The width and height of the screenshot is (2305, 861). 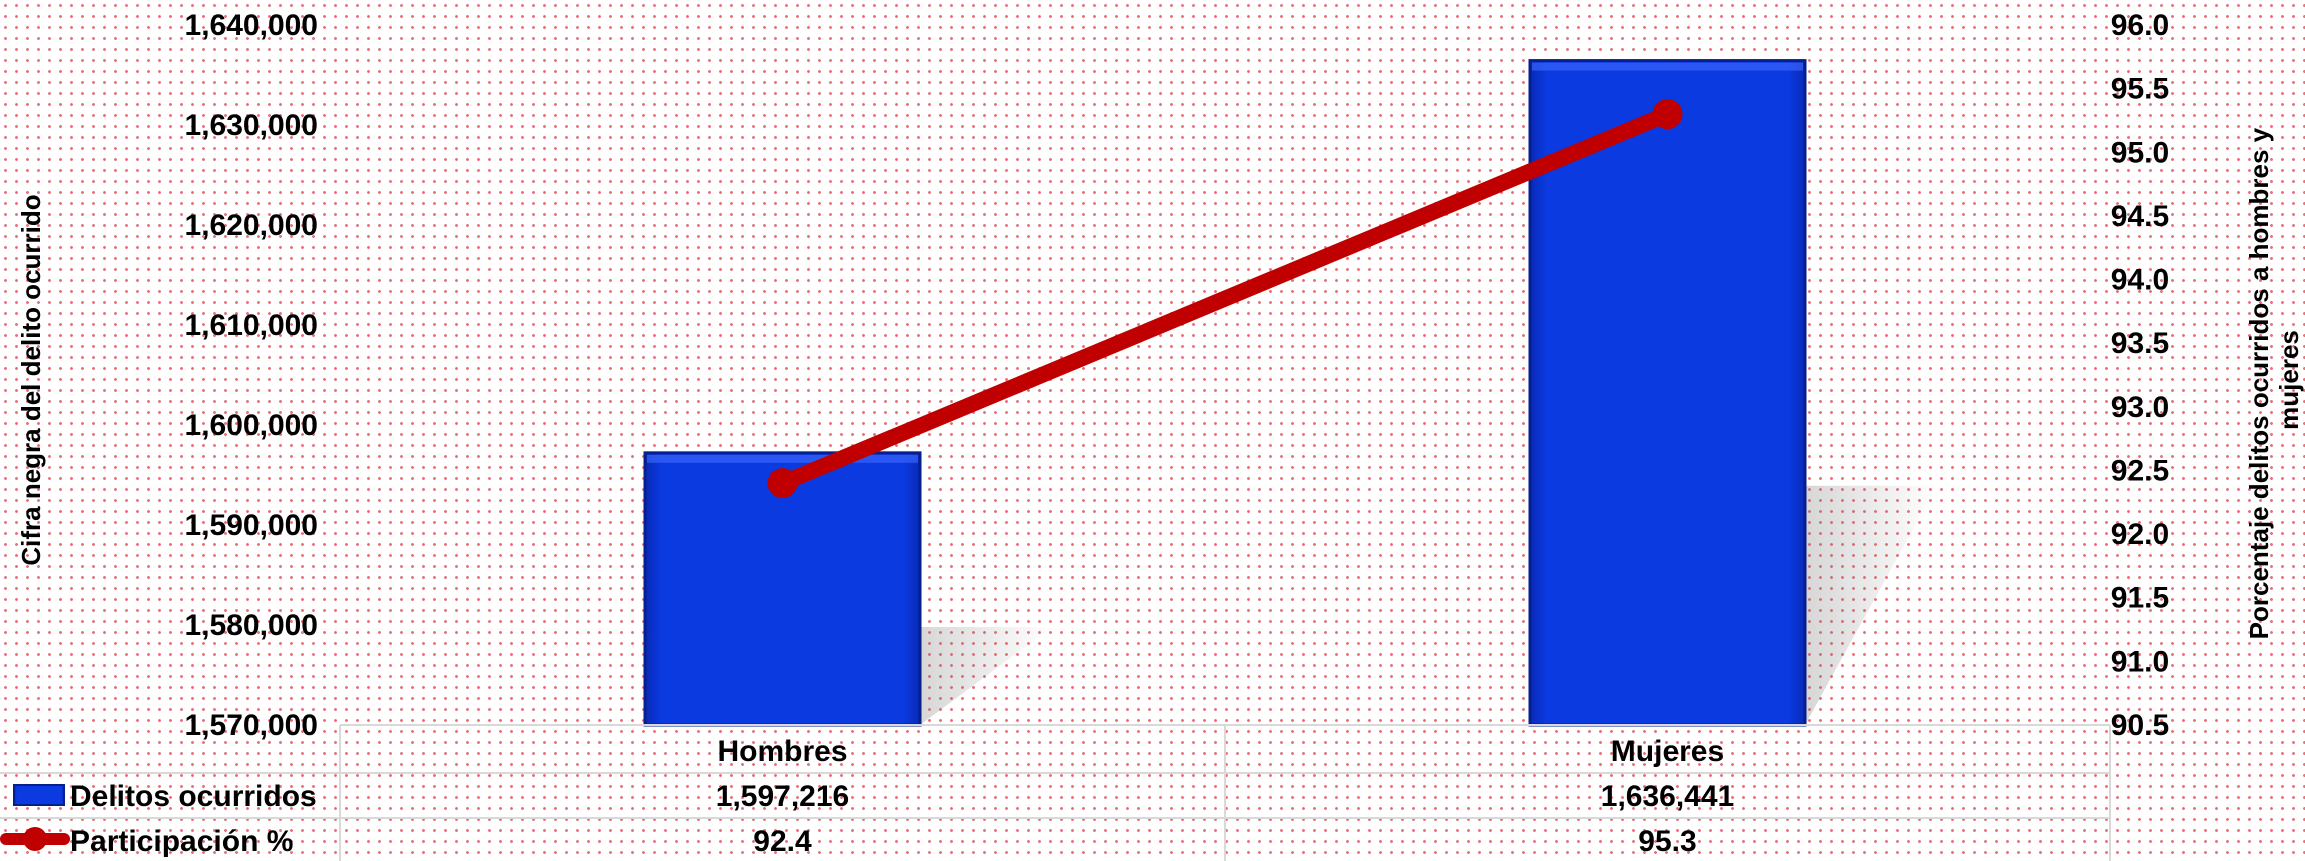 I want to click on left-tick-label: 1,630,000, so click(x=251, y=125).